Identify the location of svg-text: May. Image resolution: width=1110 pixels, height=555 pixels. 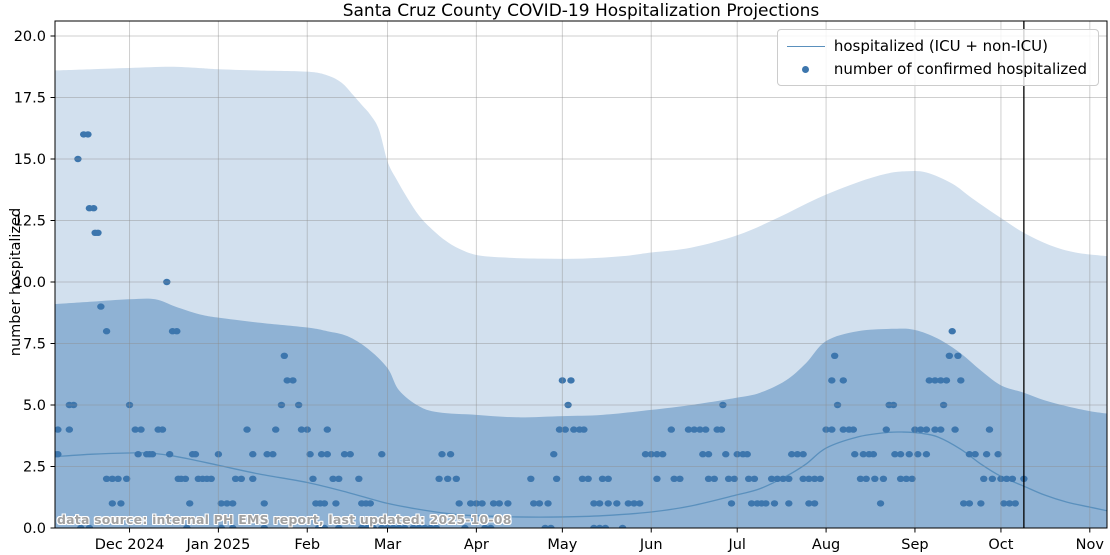
(562, 545).